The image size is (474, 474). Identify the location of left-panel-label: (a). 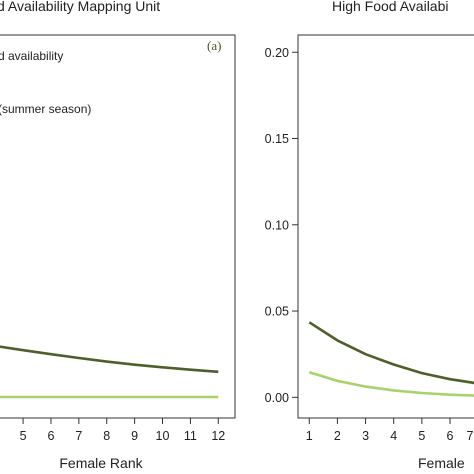
(214, 45).